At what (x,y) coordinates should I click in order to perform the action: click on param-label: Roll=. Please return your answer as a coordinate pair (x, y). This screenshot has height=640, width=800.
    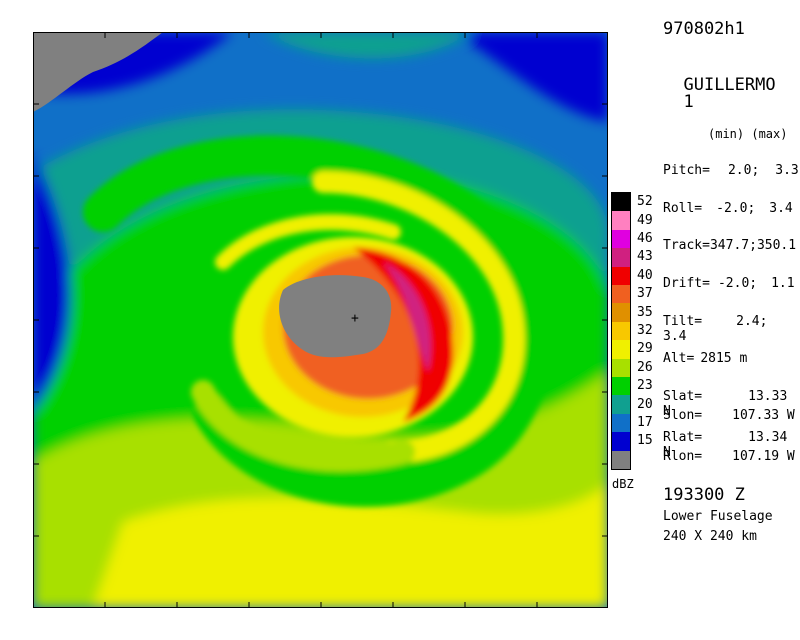
    Looking at the image, I should click on (683, 208).